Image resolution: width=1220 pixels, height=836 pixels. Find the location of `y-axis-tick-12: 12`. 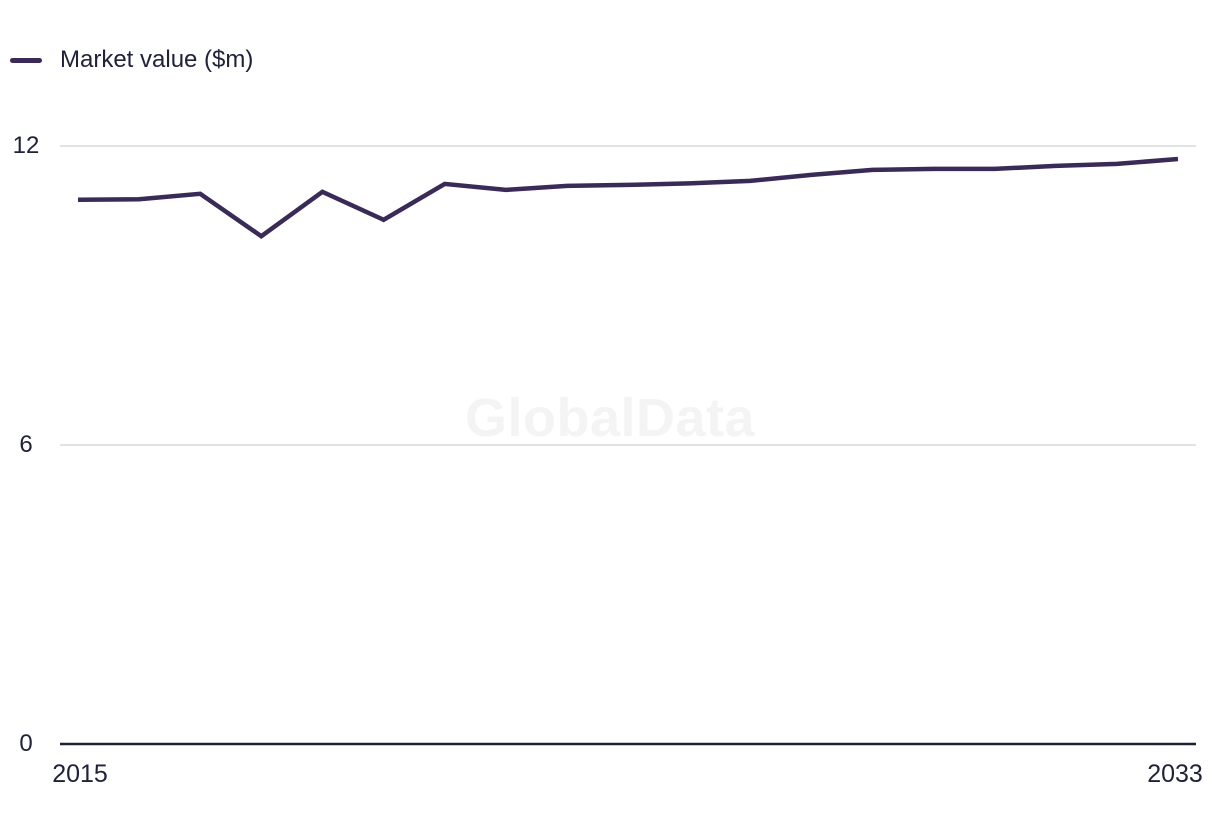

y-axis-tick-12: 12 is located at coordinates (26, 145).